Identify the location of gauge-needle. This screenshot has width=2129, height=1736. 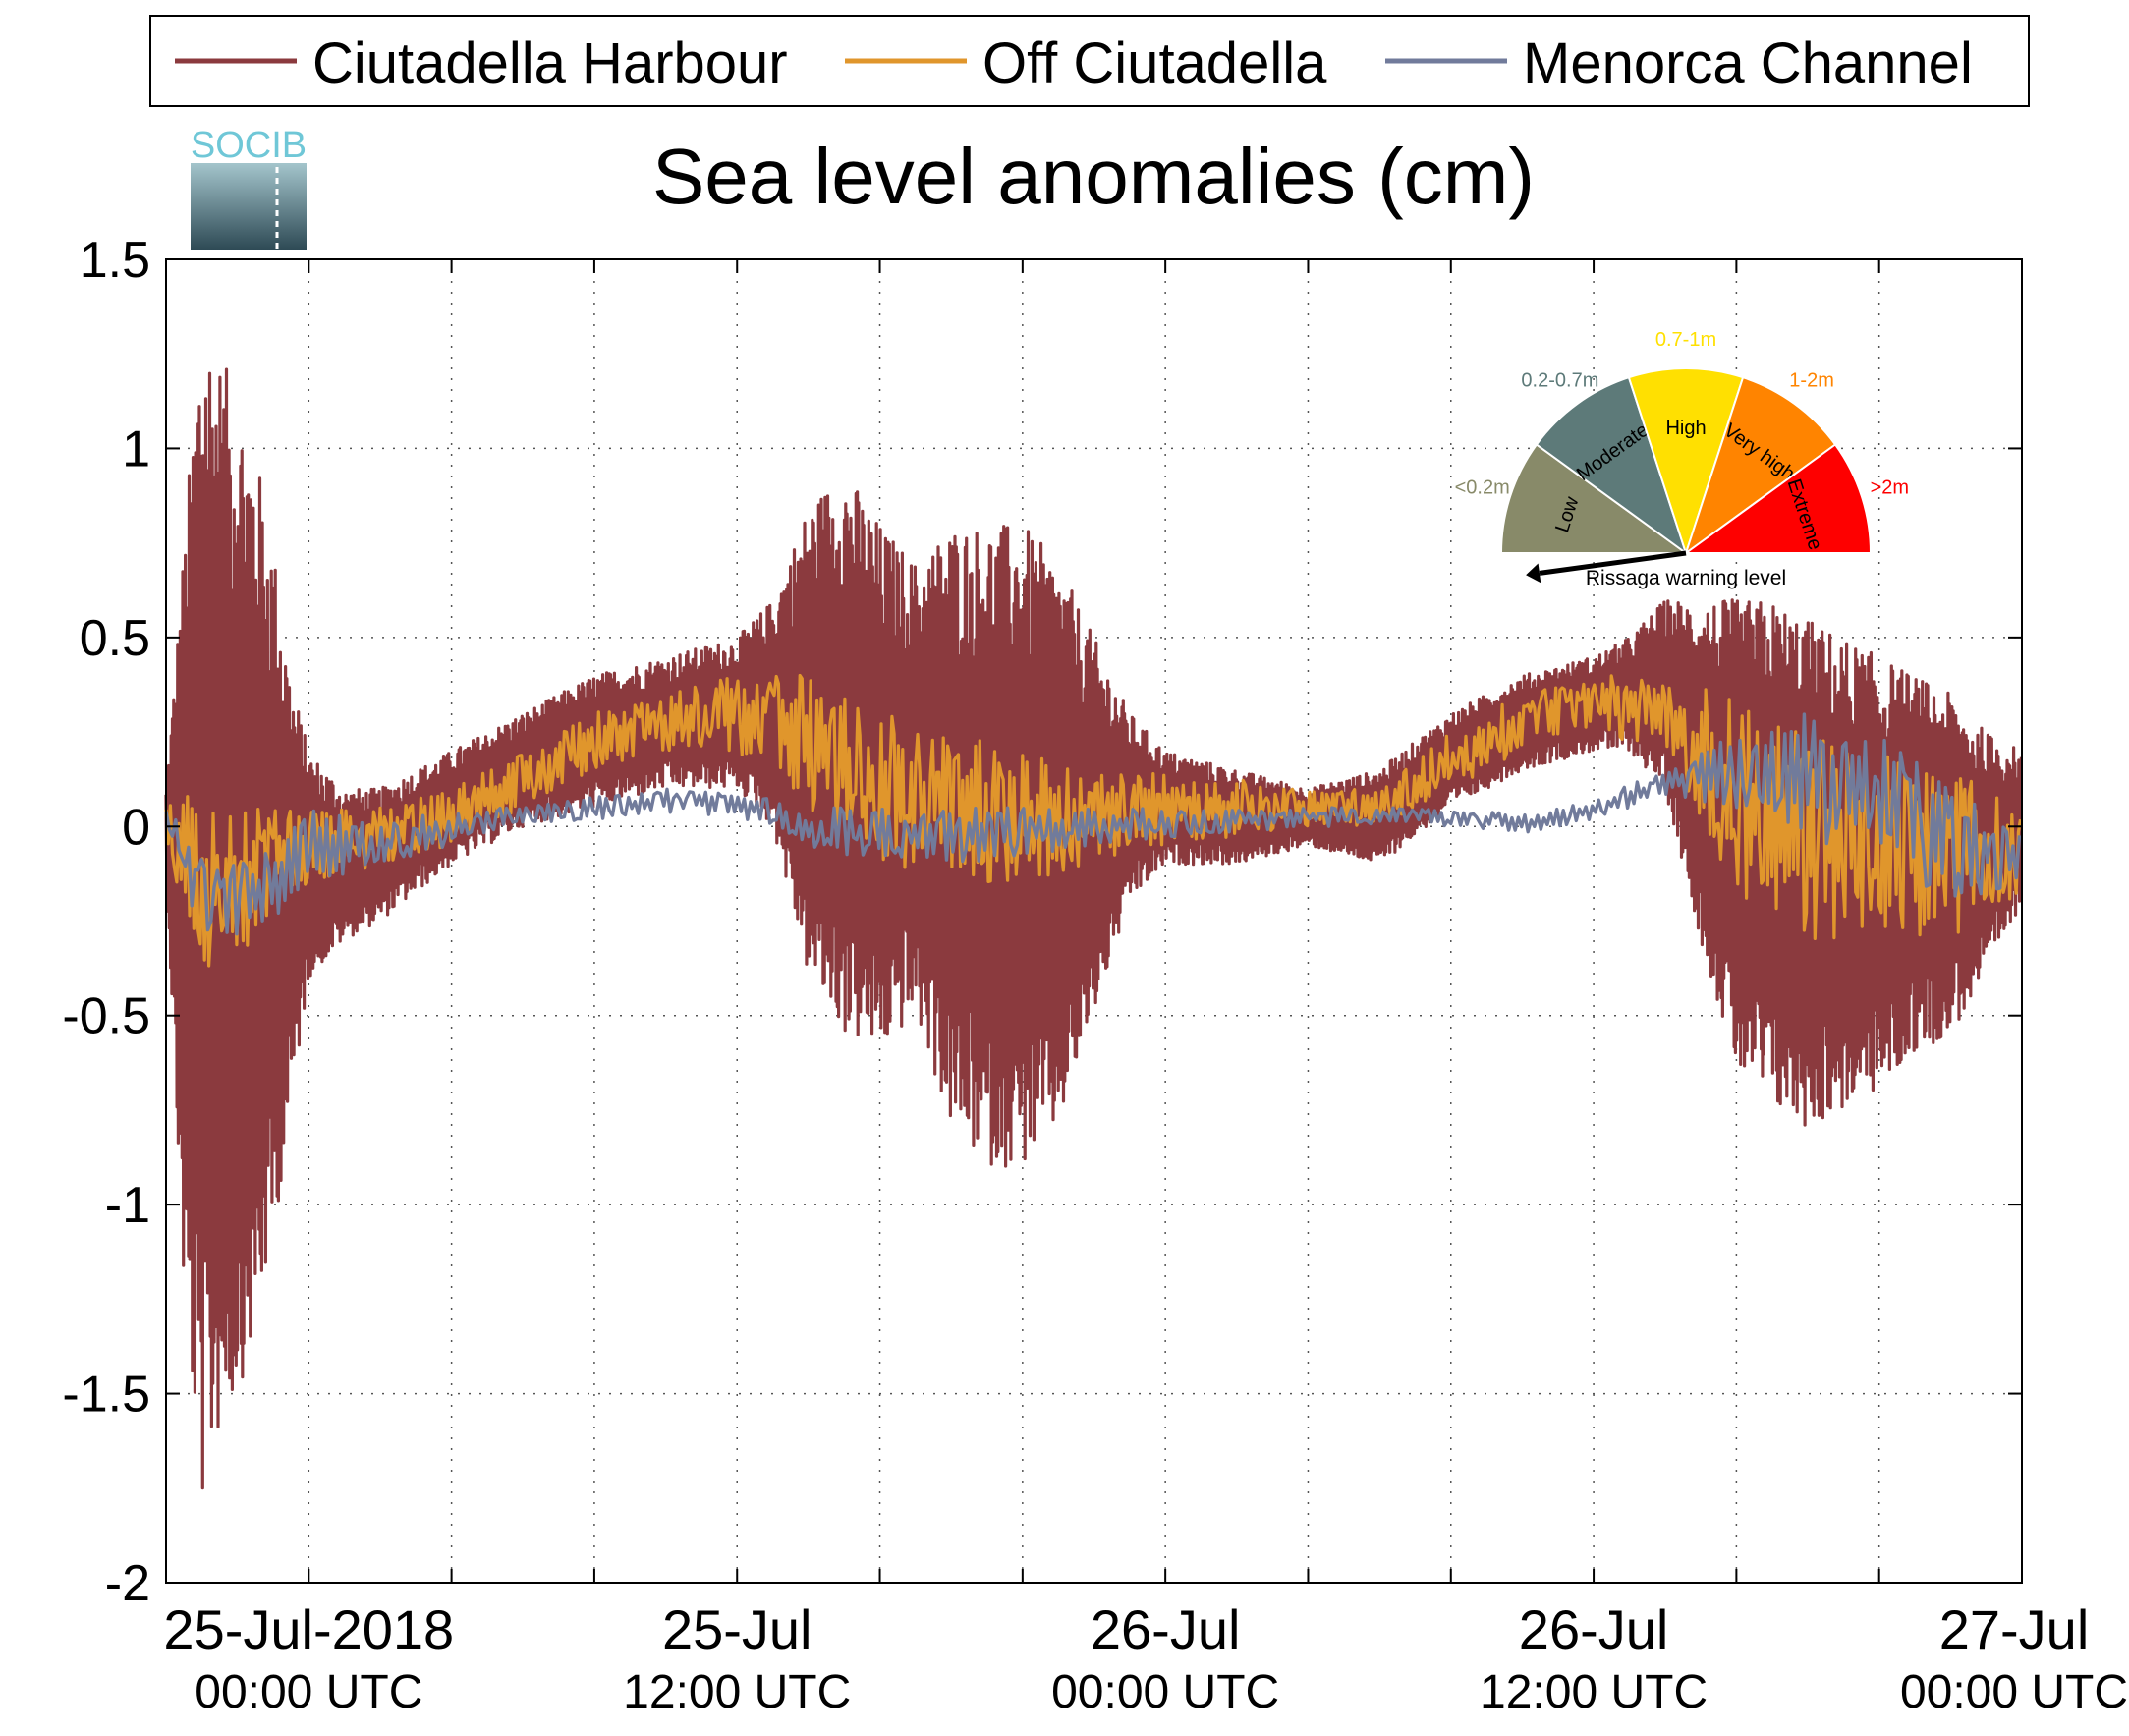
(1613, 563).